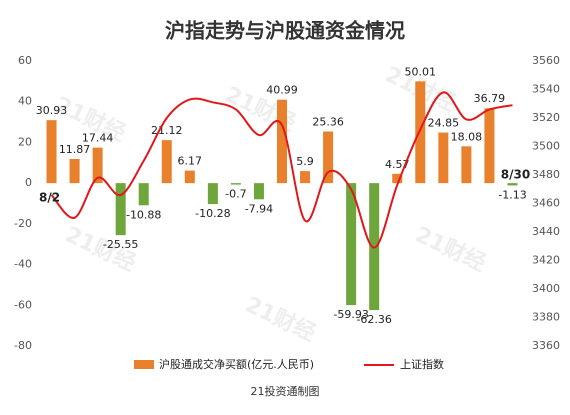 The height and width of the screenshot is (415, 570). I want to click on value-label: 5.9, so click(305, 161).